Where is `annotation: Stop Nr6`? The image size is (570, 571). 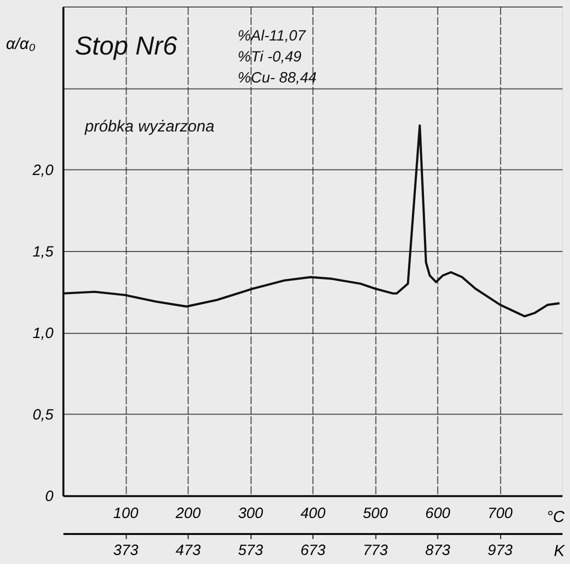
annotation: Stop Nr6 is located at coordinates (126, 46).